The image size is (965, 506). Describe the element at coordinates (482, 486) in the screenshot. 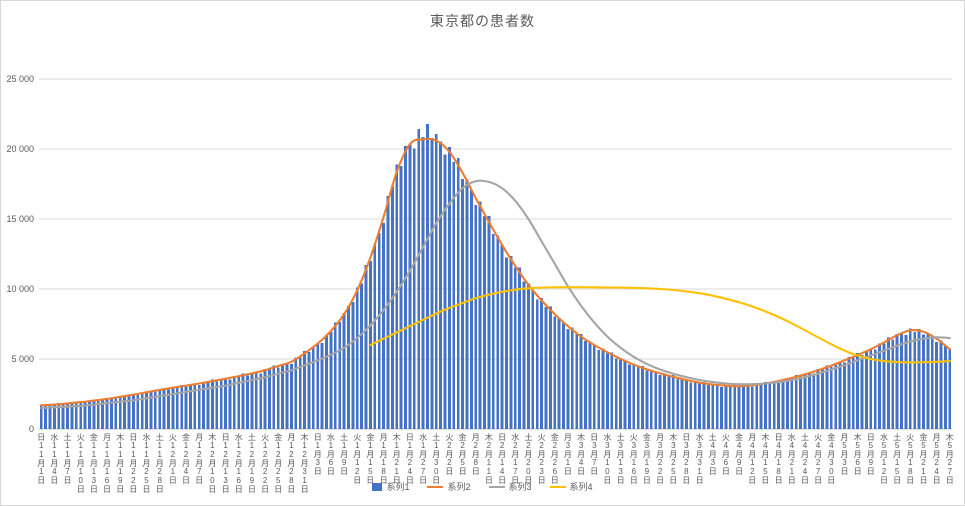

I see `legend: 系列1 系列2 系列3 系列4` at that location.